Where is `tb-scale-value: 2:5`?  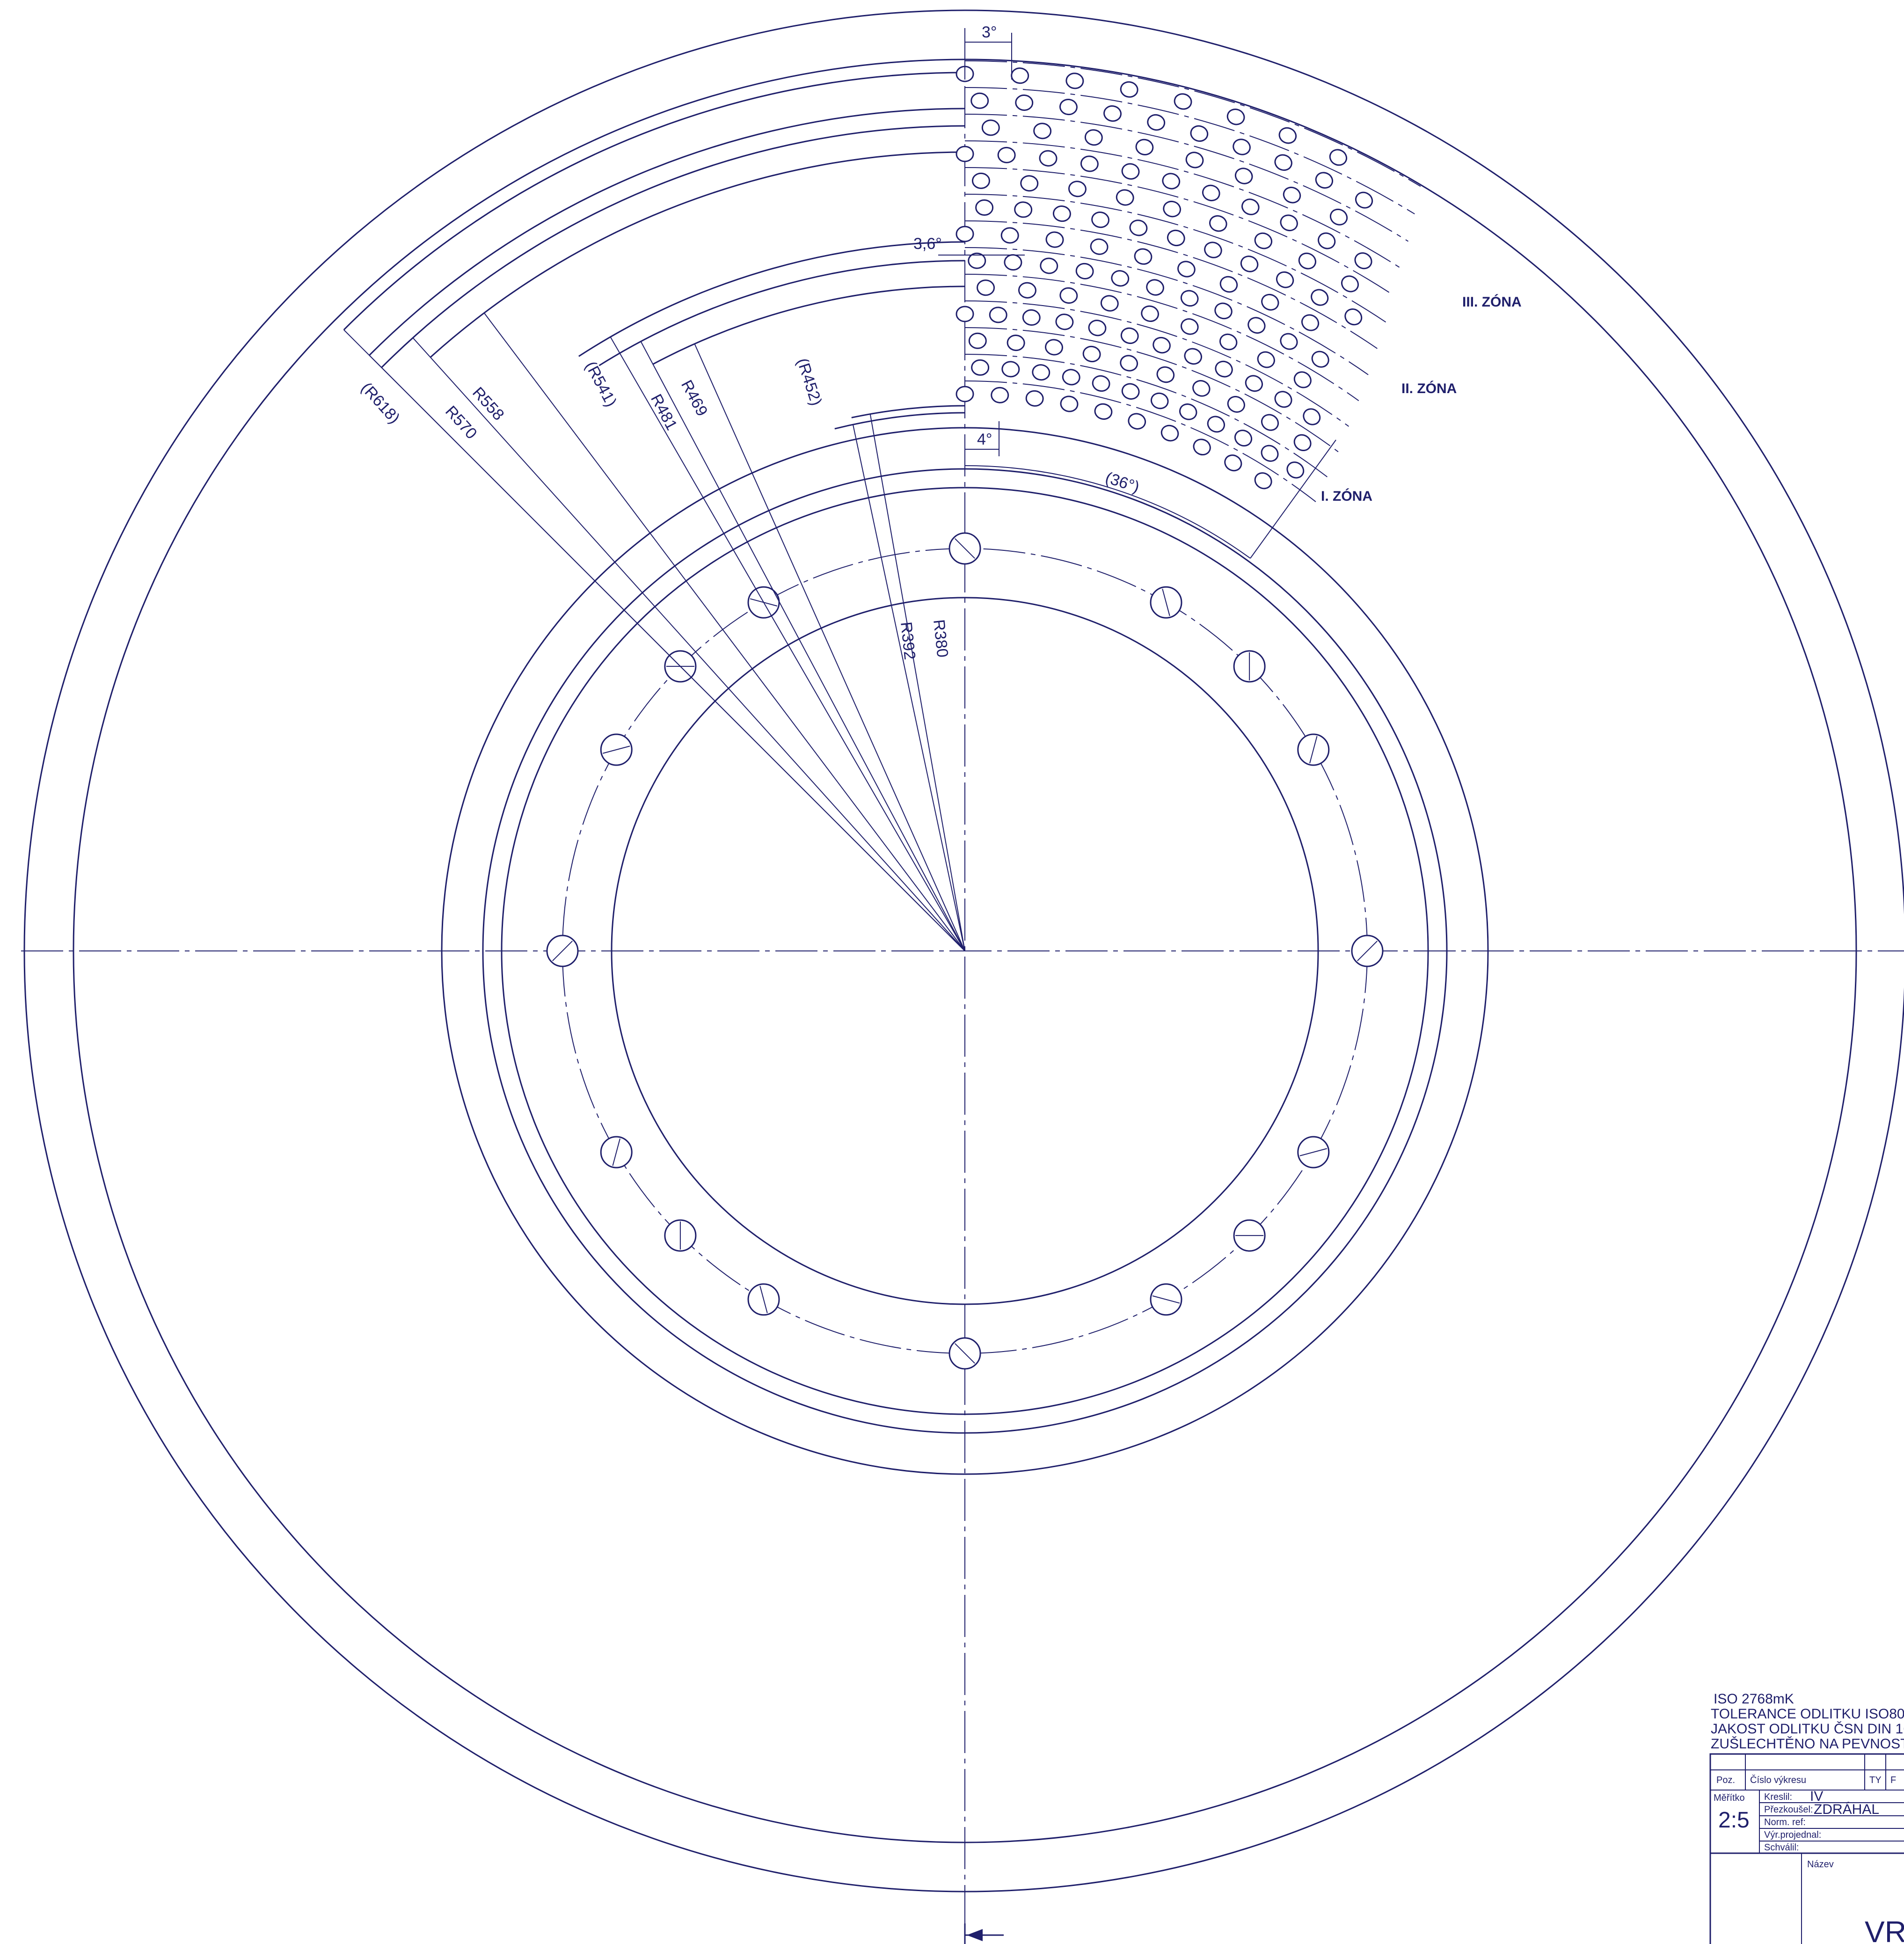
tb-scale-value: 2:5 is located at coordinates (1734, 1820).